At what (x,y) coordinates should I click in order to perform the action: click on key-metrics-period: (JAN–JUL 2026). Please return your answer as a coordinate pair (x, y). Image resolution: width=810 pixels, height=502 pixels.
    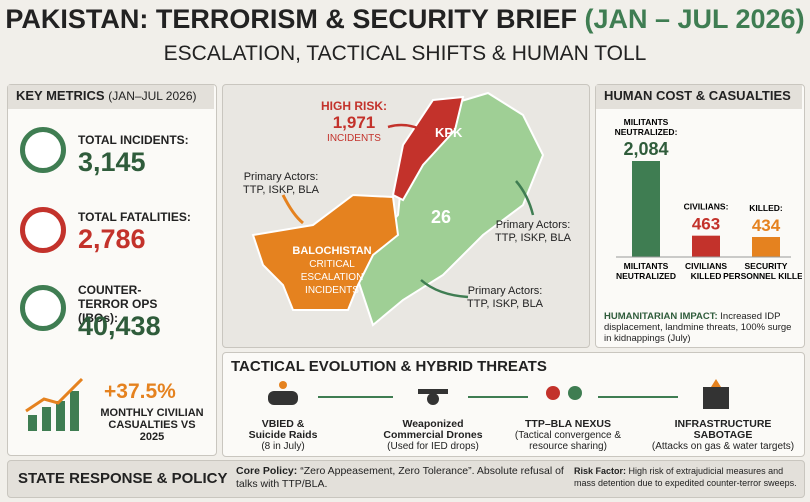
    Looking at the image, I should click on (152, 96).